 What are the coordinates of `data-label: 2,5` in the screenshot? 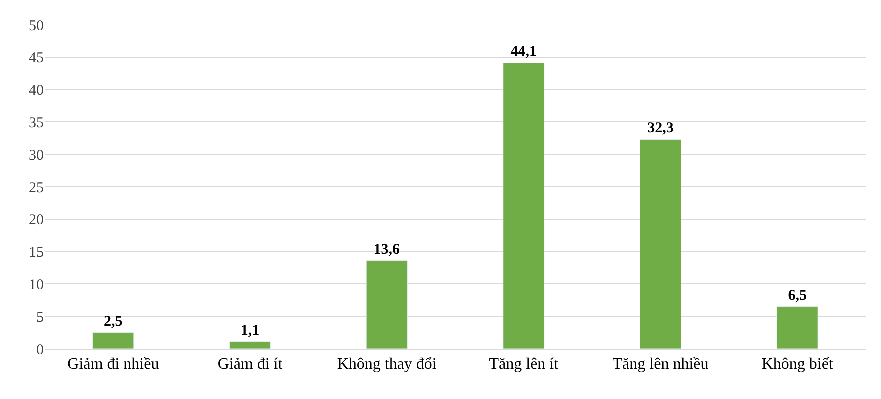 It's located at (113, 322).